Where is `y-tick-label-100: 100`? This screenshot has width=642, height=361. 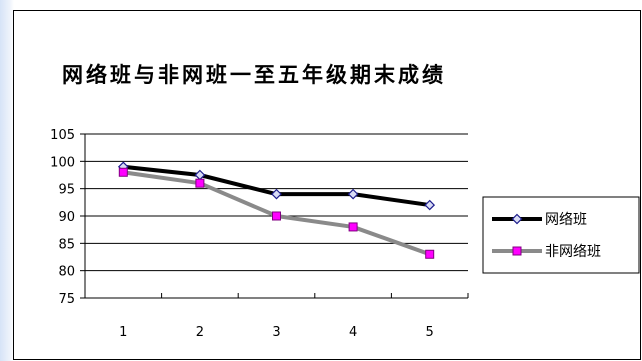 y-tick-label-100: 100 is located at coordinates (62, 162).